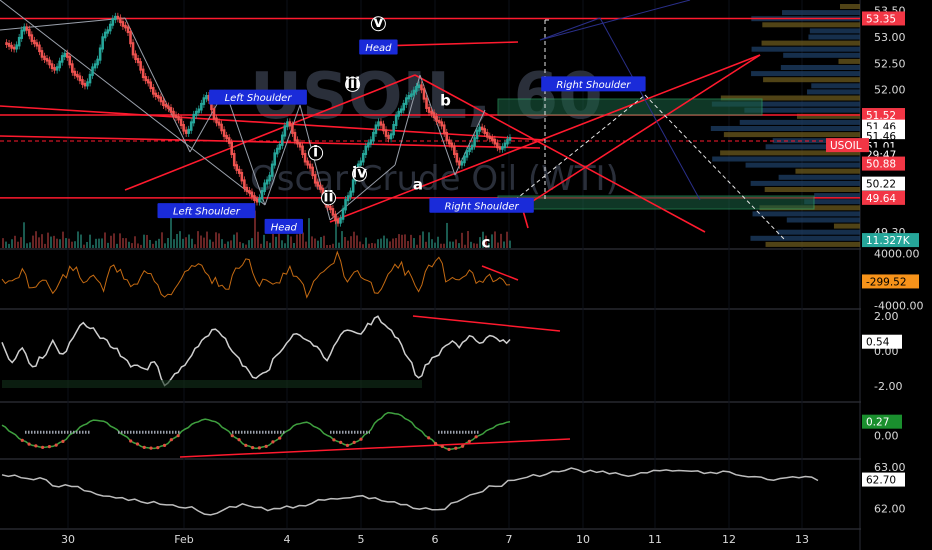 This screenshot has height=550, width=932. I want to click on pattern-label-4: Right Shoulder, so click(593, 85).